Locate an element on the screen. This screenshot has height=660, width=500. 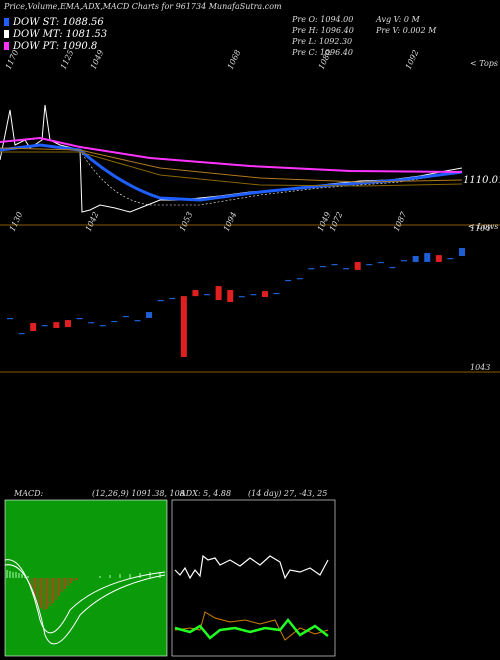
stat: Pre H: 1096.40 is located at coordinates (322, 30).